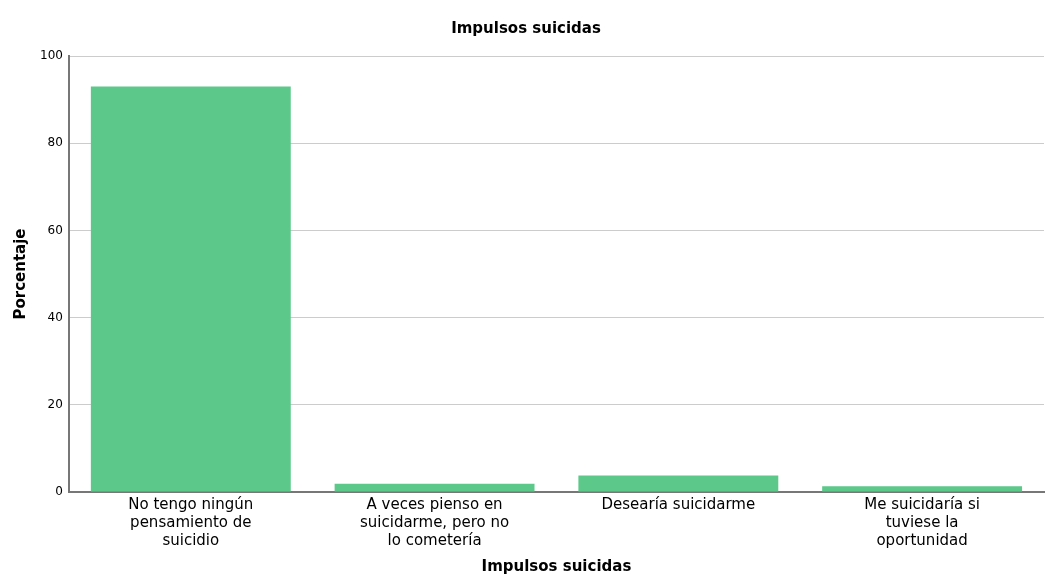 The width and height of the screenshot is (1062, 588). I want to click on y-tick-label: 80, so click(55, 142).